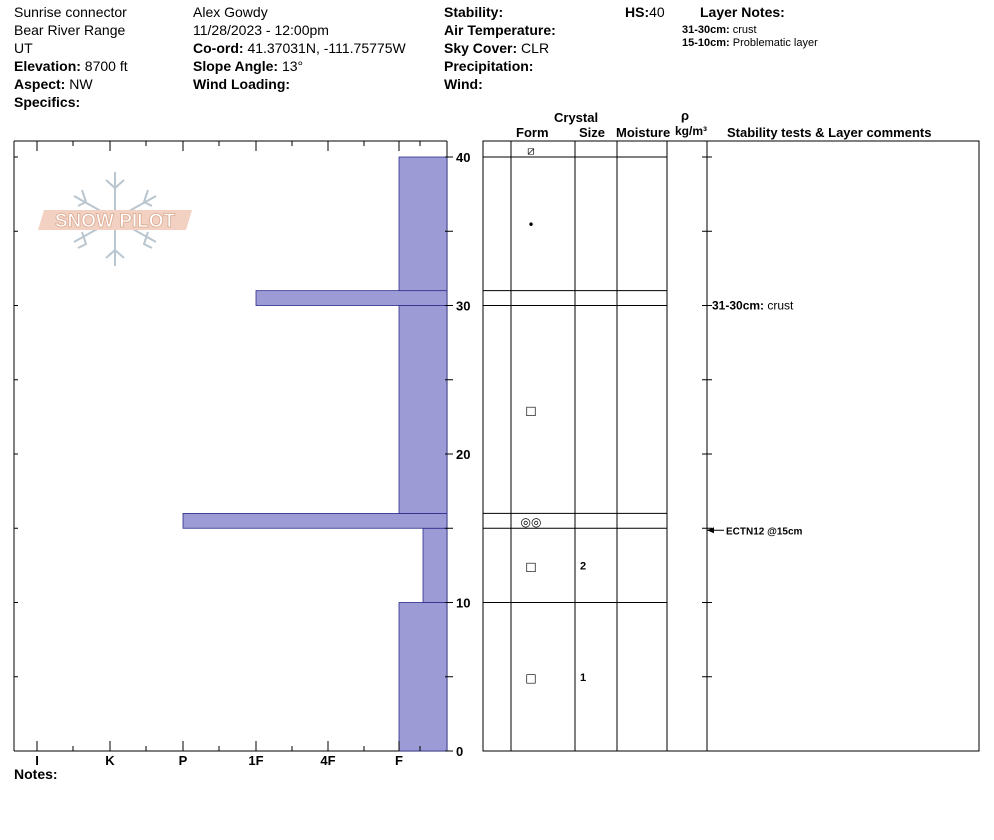  What do you see at coordinates (399, 760) in the screenshot?
I see `hardness-tick-label: F` at bounding box center [399, 760].